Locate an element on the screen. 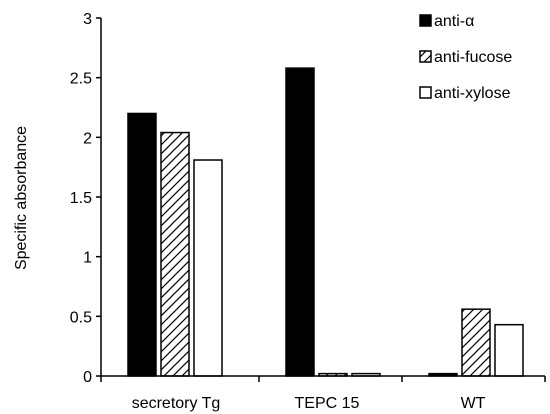 This screenshot has width=550, height=414. legend-label: anti-fucose is located at coordinates (473, 57).